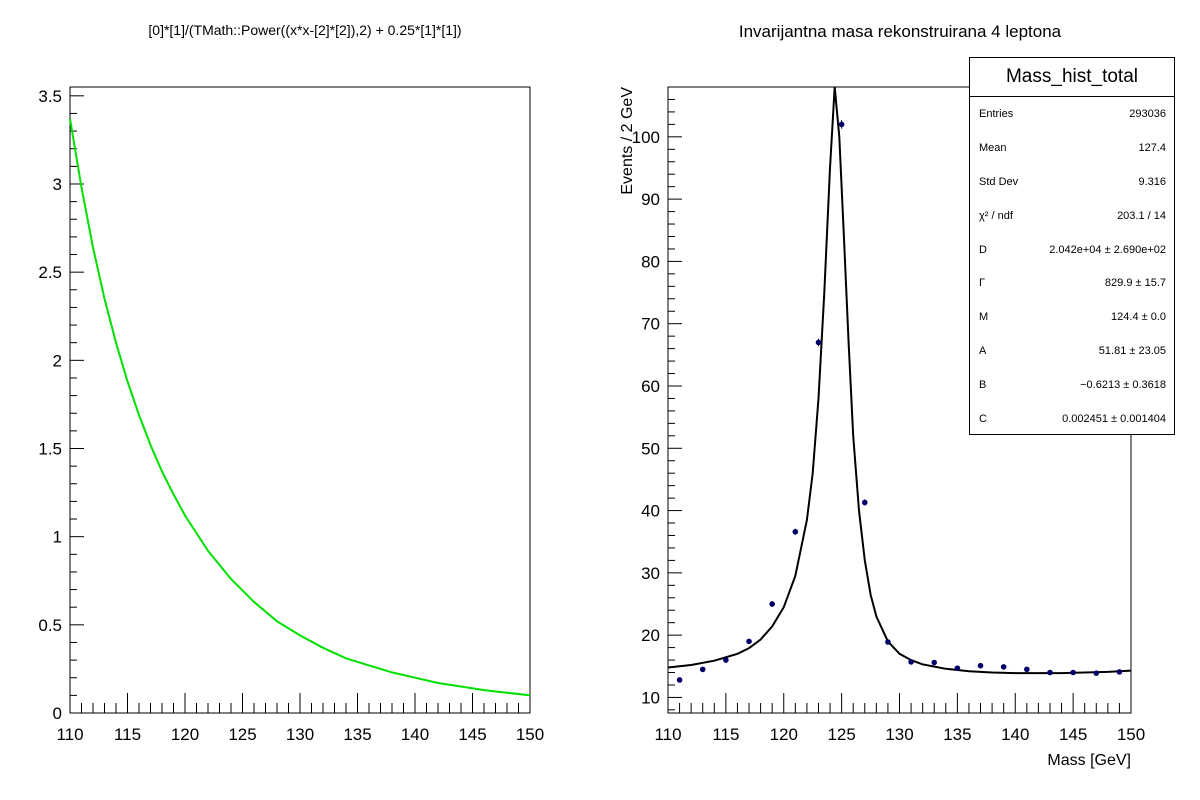 This screenshot has width=1200, height=800. What do you see at coordinates (1072, 385) in the screenshot?
I see `stats-row: B −0.6213 ± 0.3618` at bounding box center [1072, 385].